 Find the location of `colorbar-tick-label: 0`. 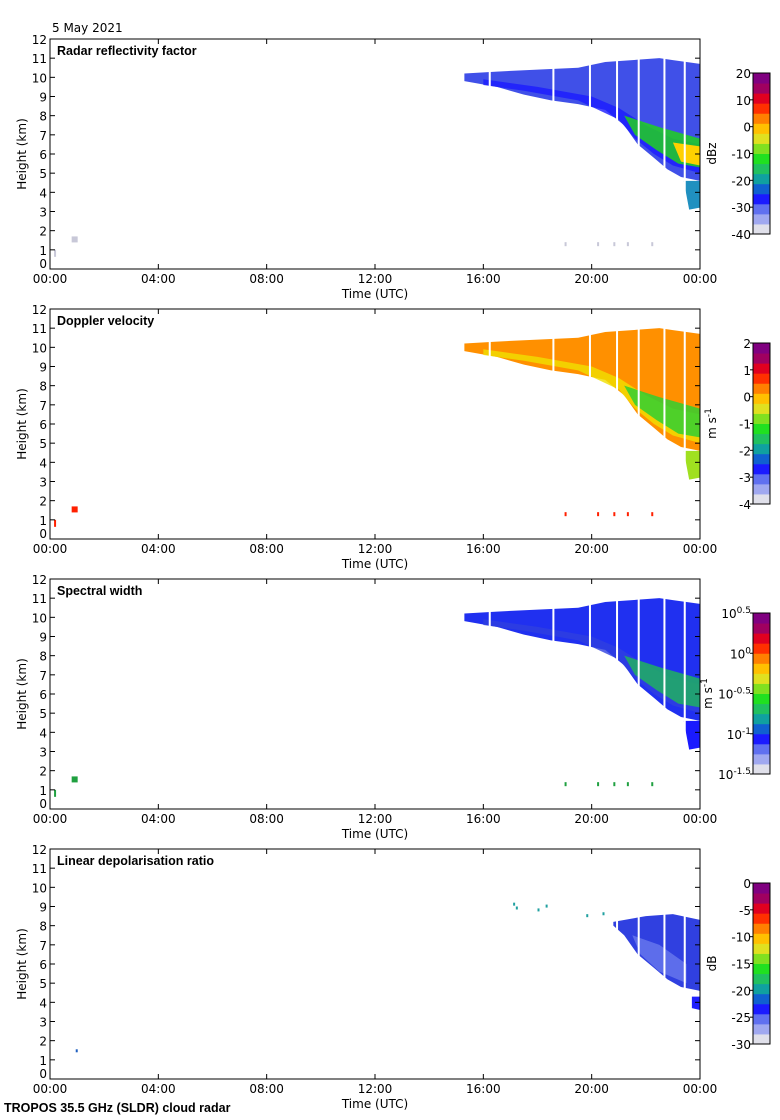

colorbar-tick-label: 0 is located at coordinates (747, 128).